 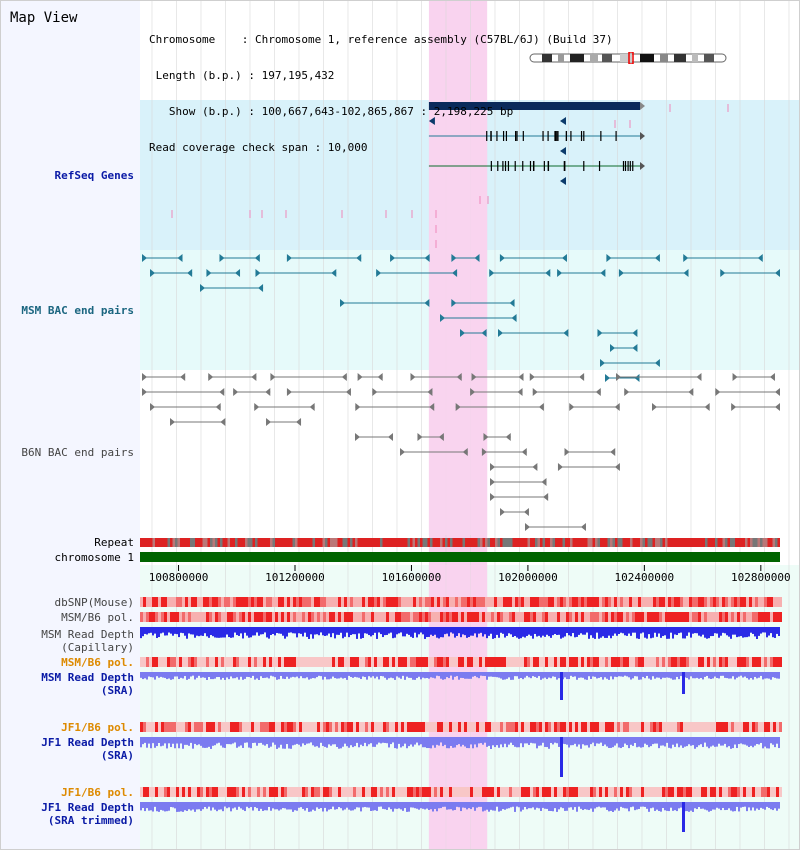 What do you see at coordinates (683, 817) in the screenshot?
I see `read-depth-spike` at bounding box center [683, 817].